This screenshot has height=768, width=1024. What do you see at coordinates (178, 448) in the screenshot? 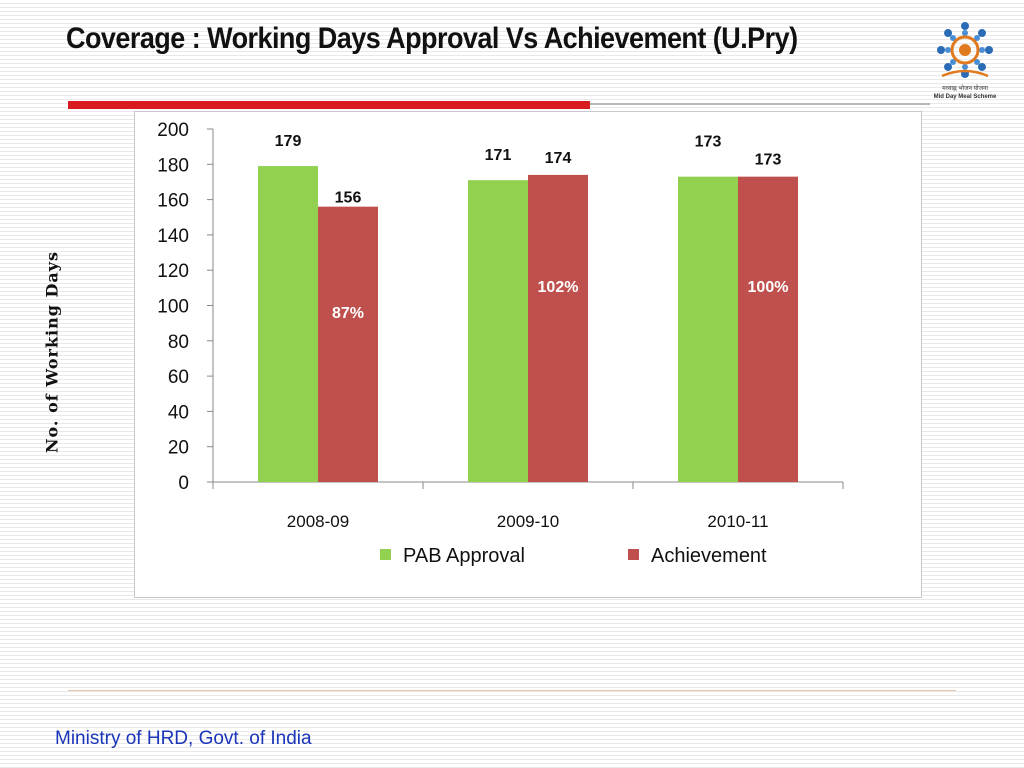
I see `y-tick-label: 20` at bounding box center [178, 448].